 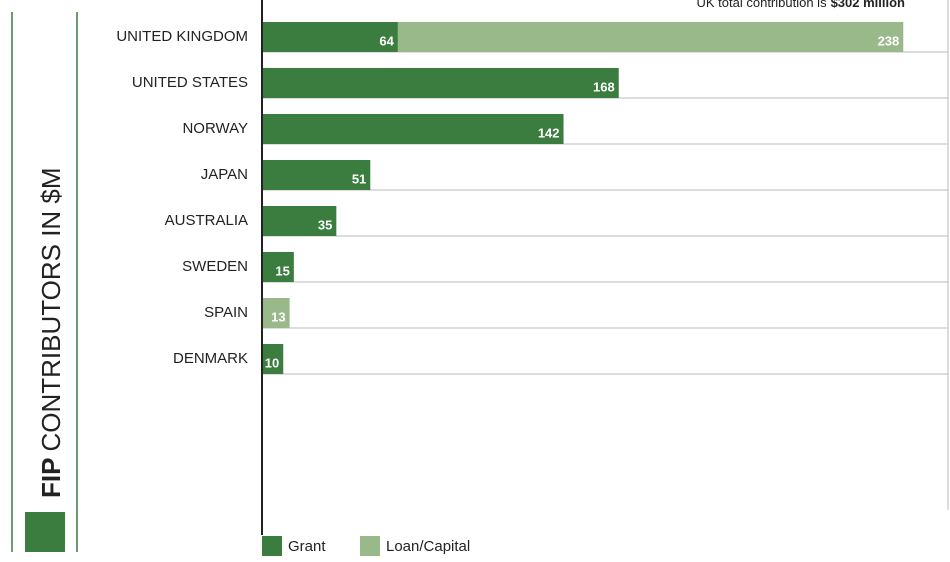 What do you see at coordinates (226, 312) in the screenshot?
I see `category-label: SPAIN` at bounding box center [226, 312].